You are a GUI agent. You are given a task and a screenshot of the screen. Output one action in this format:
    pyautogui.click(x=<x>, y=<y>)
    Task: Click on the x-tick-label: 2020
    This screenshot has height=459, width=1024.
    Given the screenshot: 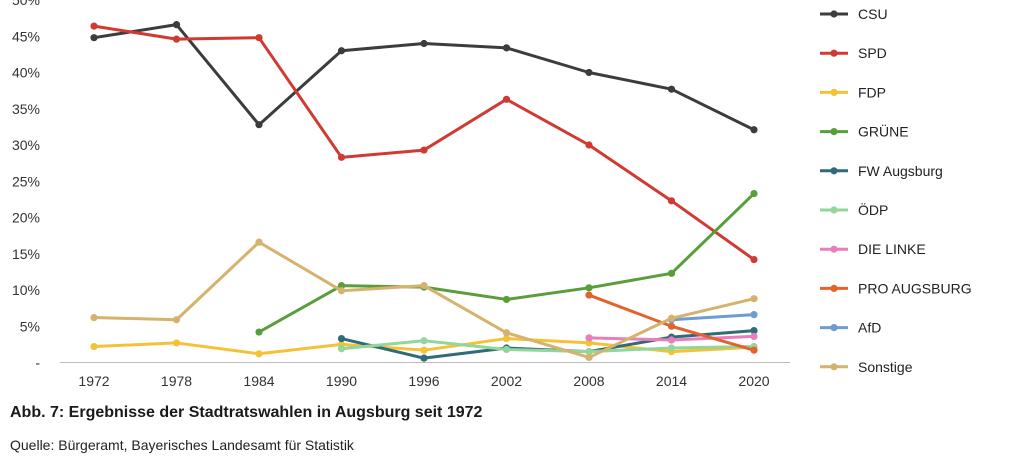 What is the action you would take?
    pyautogui.click(x=753, y=381)
    